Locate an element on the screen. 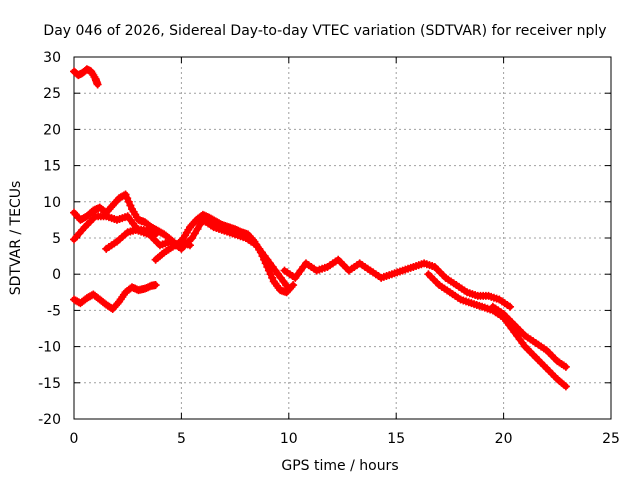  x-tick-labels: 0 5 10 15 20 25 is located at coordinates (345, 439).